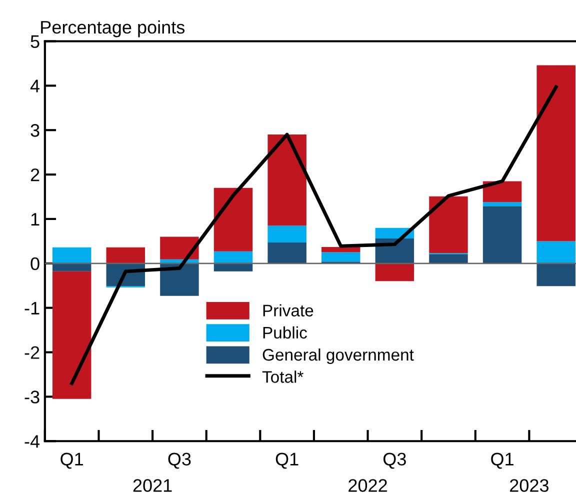 This screenshot has width=576, height=503. What do you see at coordinates (32, 308) in the screenshot?
I see `y-tick-label: -1` at bounding box center [32, 308].